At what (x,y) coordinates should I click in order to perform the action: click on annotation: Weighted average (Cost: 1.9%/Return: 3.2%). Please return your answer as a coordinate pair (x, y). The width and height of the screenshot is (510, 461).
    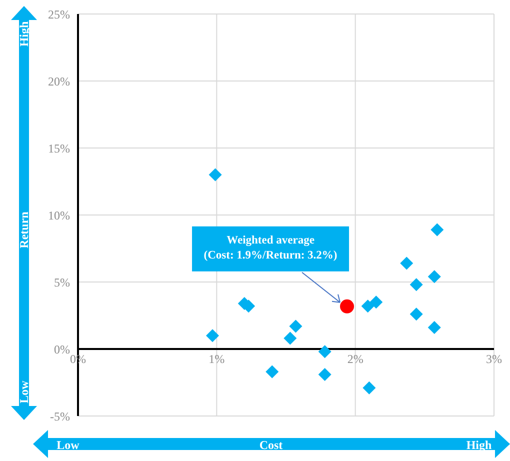
    Looking at the image, I should click on (271, 248).